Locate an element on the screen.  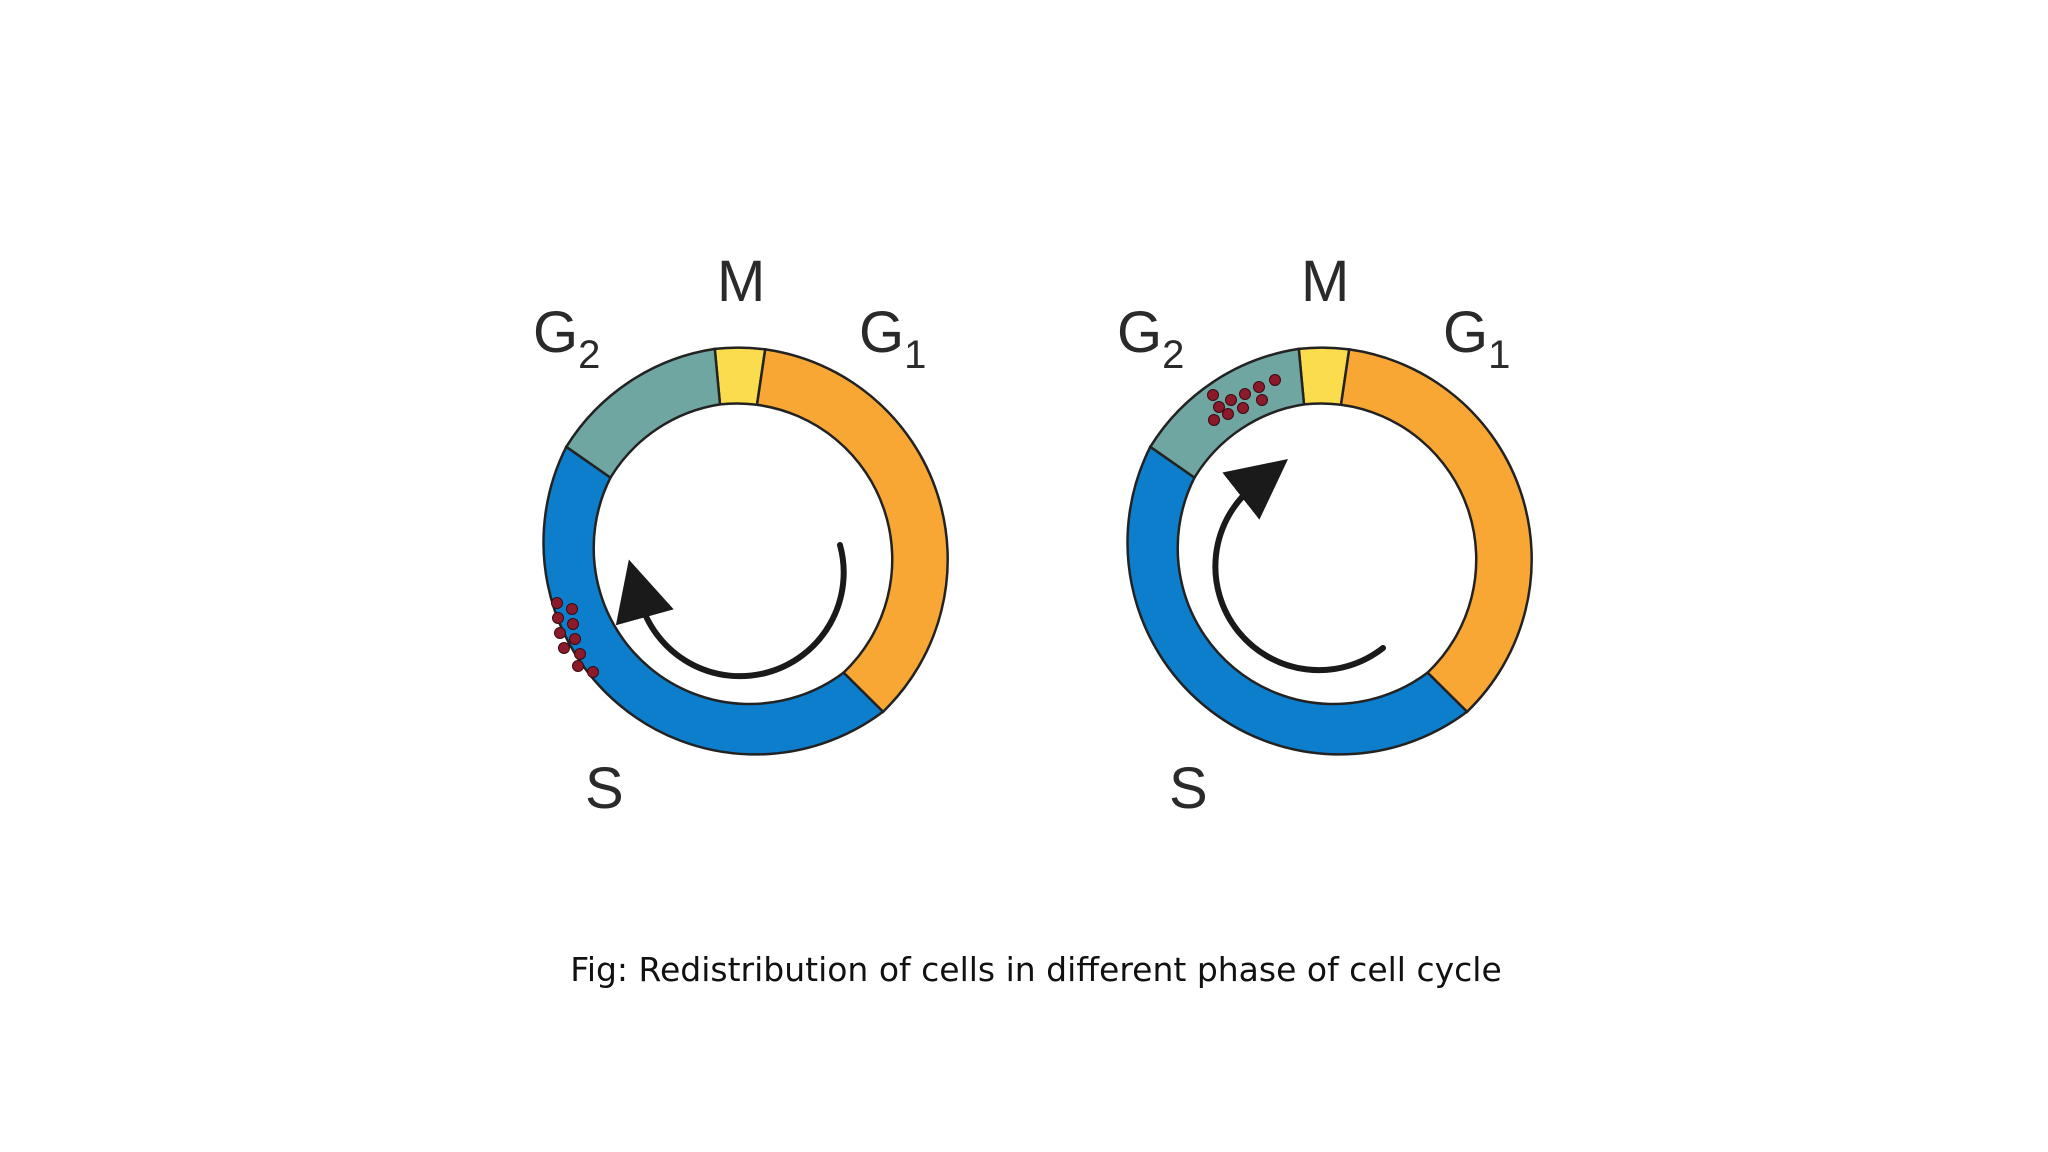
cycle-ring-left is located at coordinates (745, 551).